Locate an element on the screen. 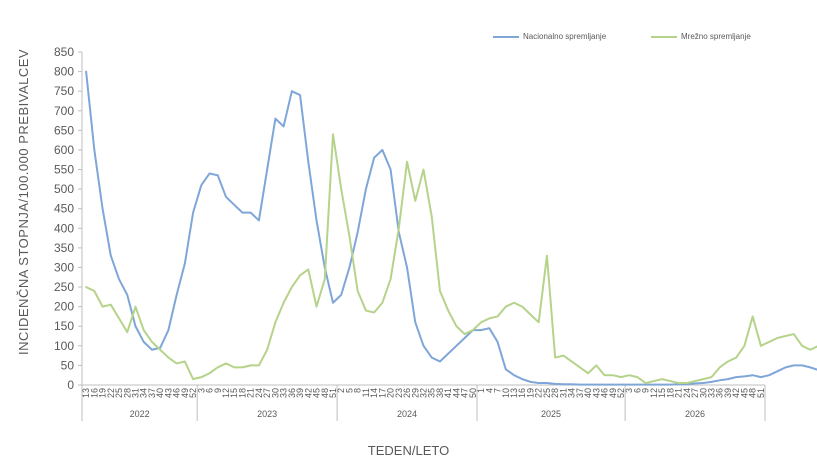 Image resolution: width=817 pixels, height=464 pixels. x-year-label: 2026 is located at coordinates (695, 414).